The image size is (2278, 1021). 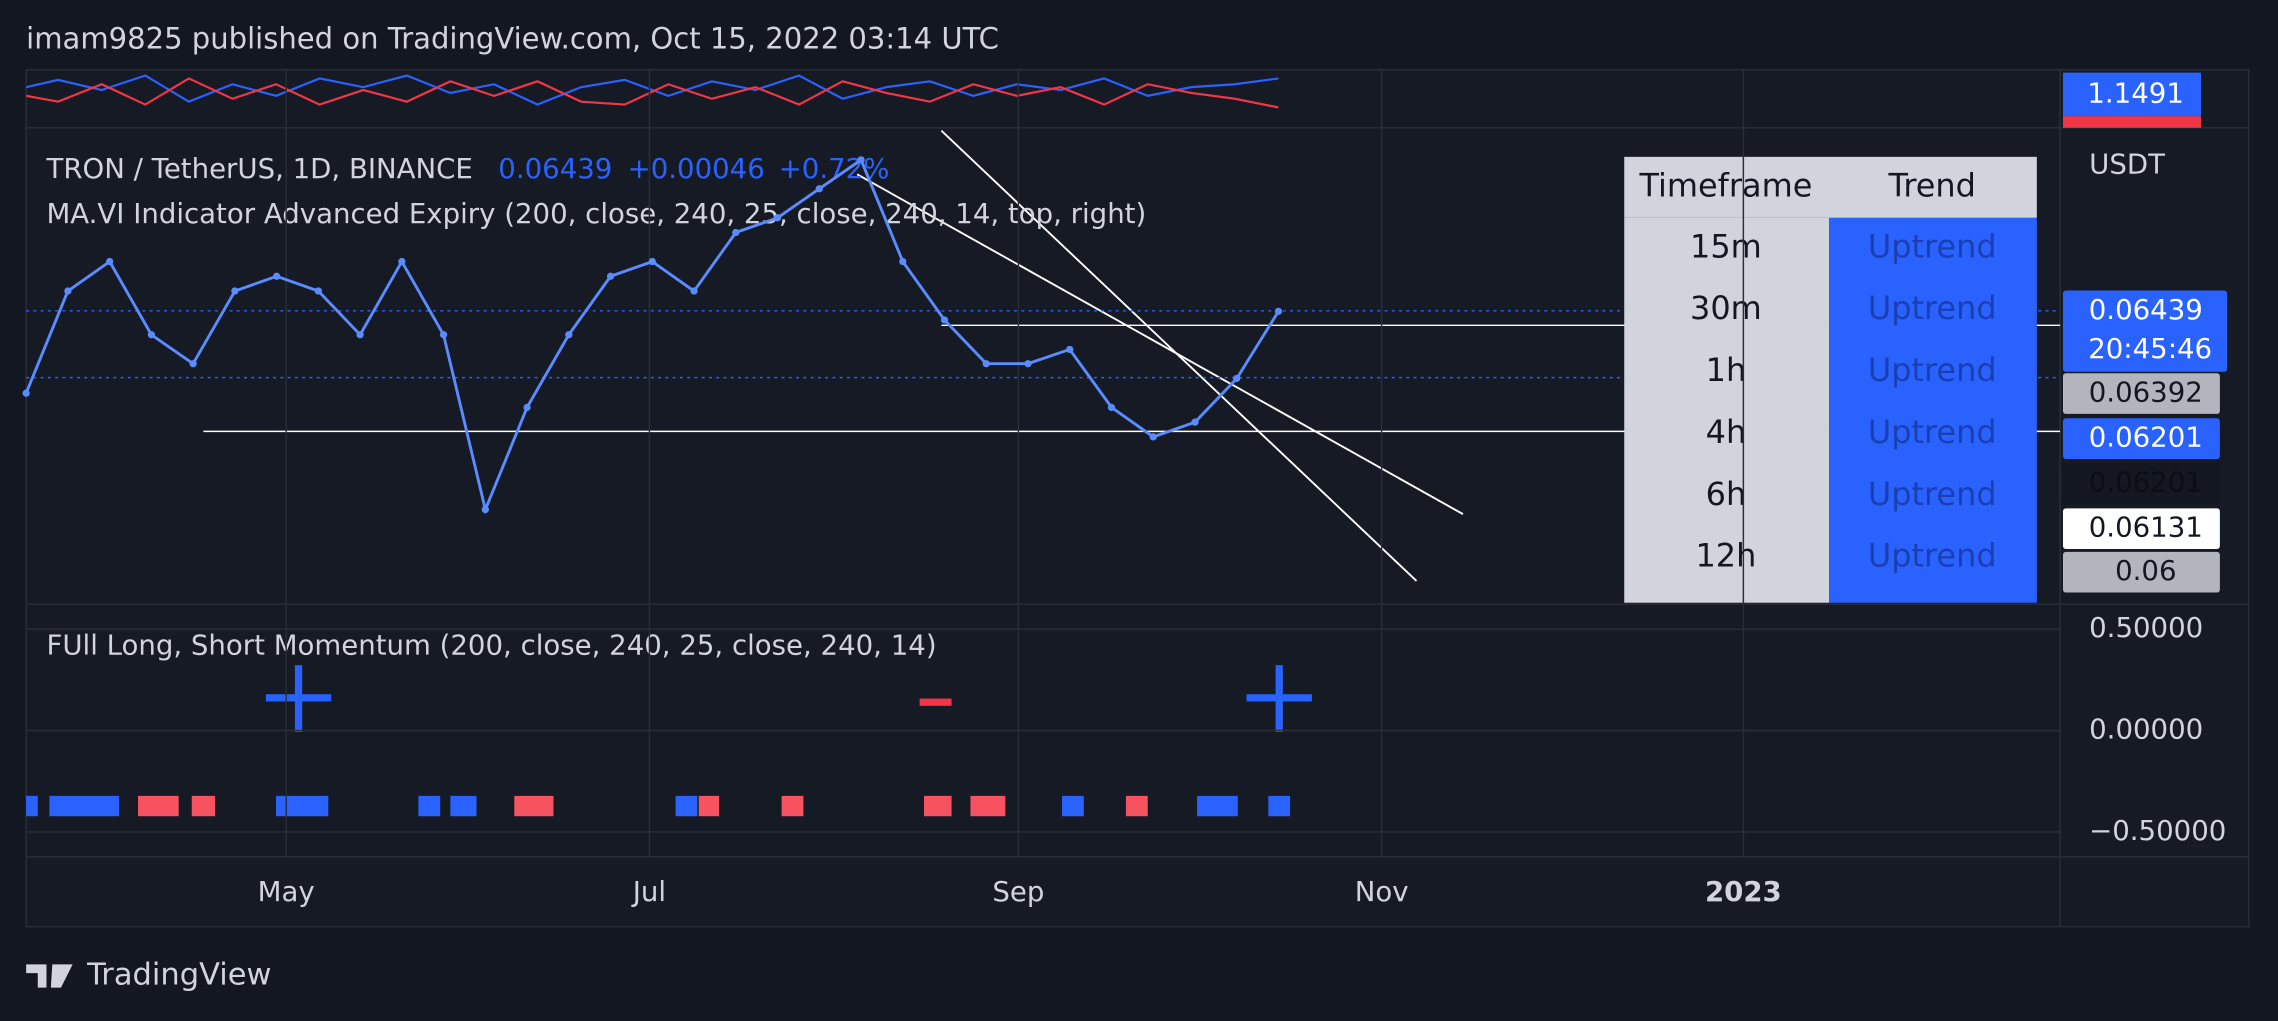 What do you see at coordinates (1726, 494) in the screenshot?
I see `table-cell: 6h` at bounding box center [1726, 494].